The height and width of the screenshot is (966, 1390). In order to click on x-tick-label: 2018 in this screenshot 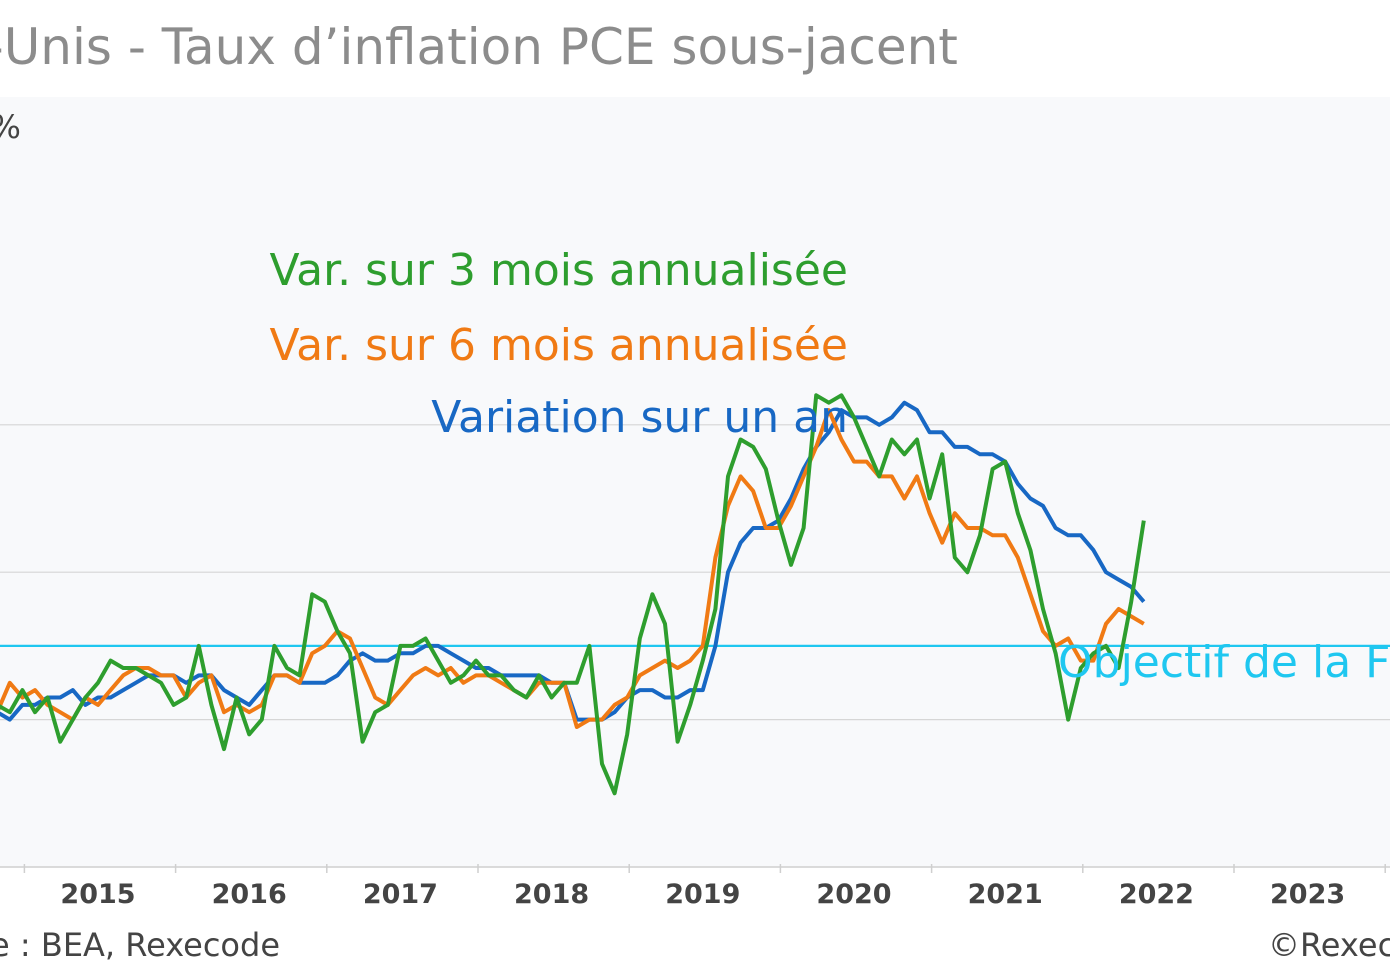, I will do `click(551, 894)`.